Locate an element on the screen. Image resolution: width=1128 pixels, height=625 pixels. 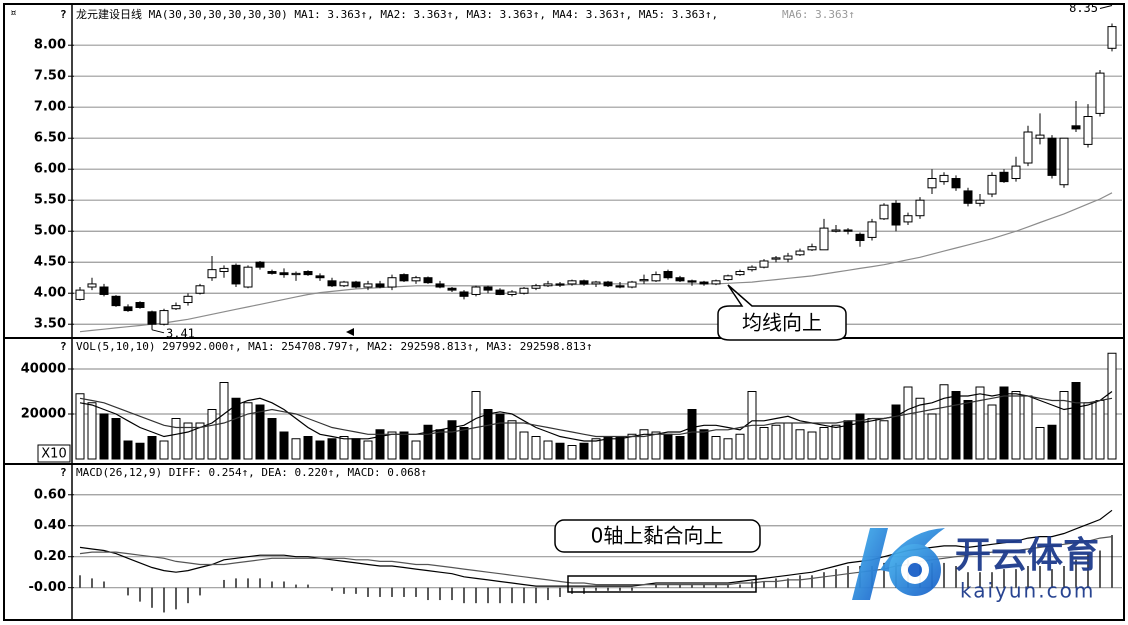
menu-icon: ¤ is located at coordinates (13, 12).